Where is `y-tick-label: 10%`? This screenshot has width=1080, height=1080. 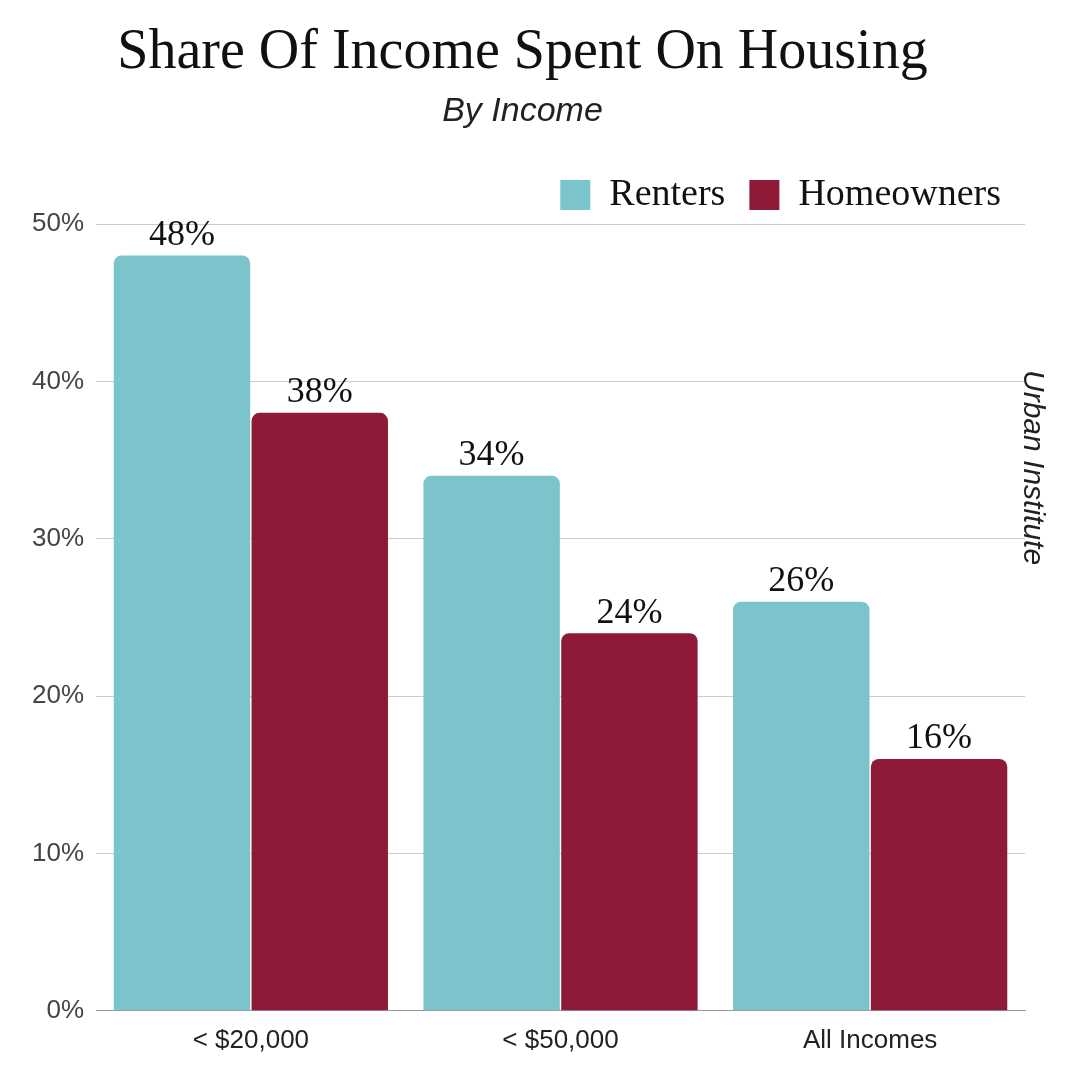 y-tick-label: 10% is located at coordinates (58, 851).